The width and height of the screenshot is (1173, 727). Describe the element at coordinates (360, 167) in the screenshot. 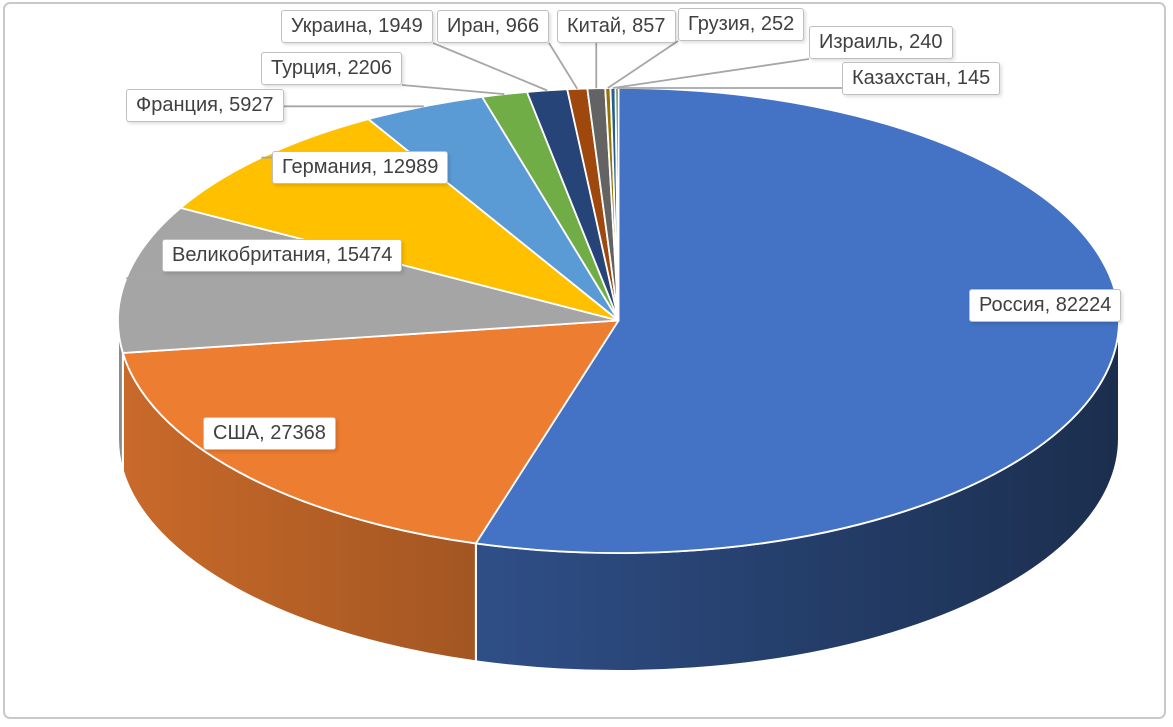

I see `data-label-3: Германия, 12989` at that location.